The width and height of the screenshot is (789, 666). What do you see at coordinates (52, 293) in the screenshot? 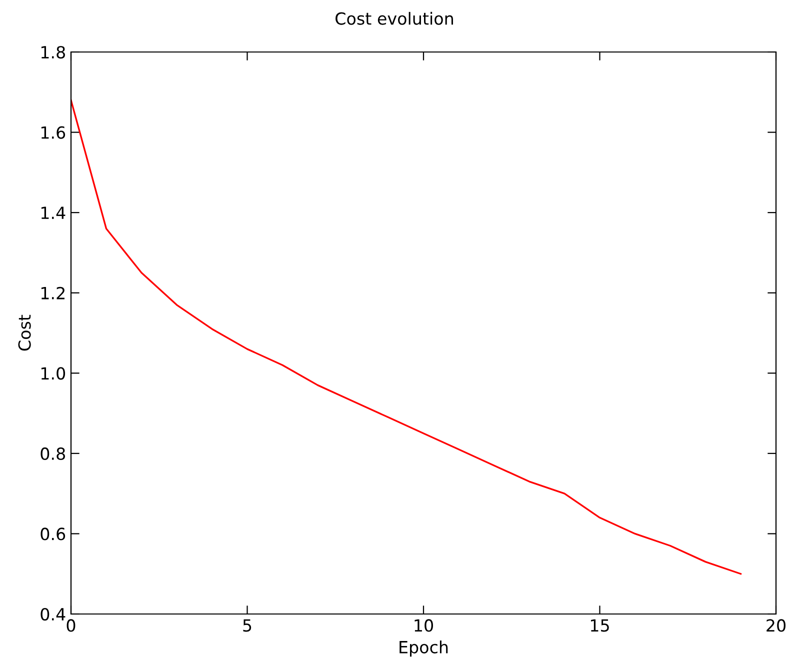
I see `y-tick-label: 1.2` at bounding box center [52, 293].